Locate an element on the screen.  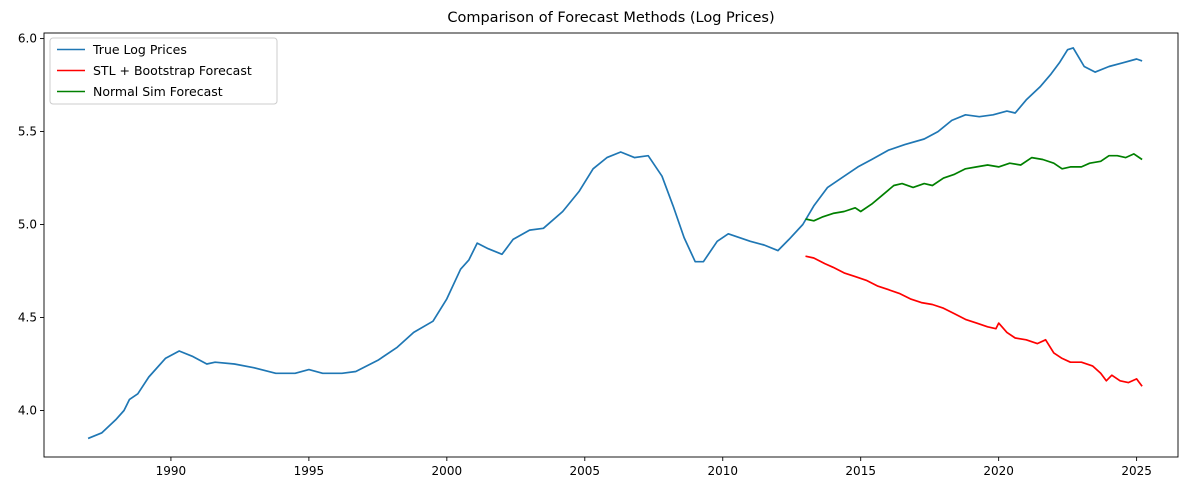
y-tick-label: 4.0 is located at coordinates (27, 411).